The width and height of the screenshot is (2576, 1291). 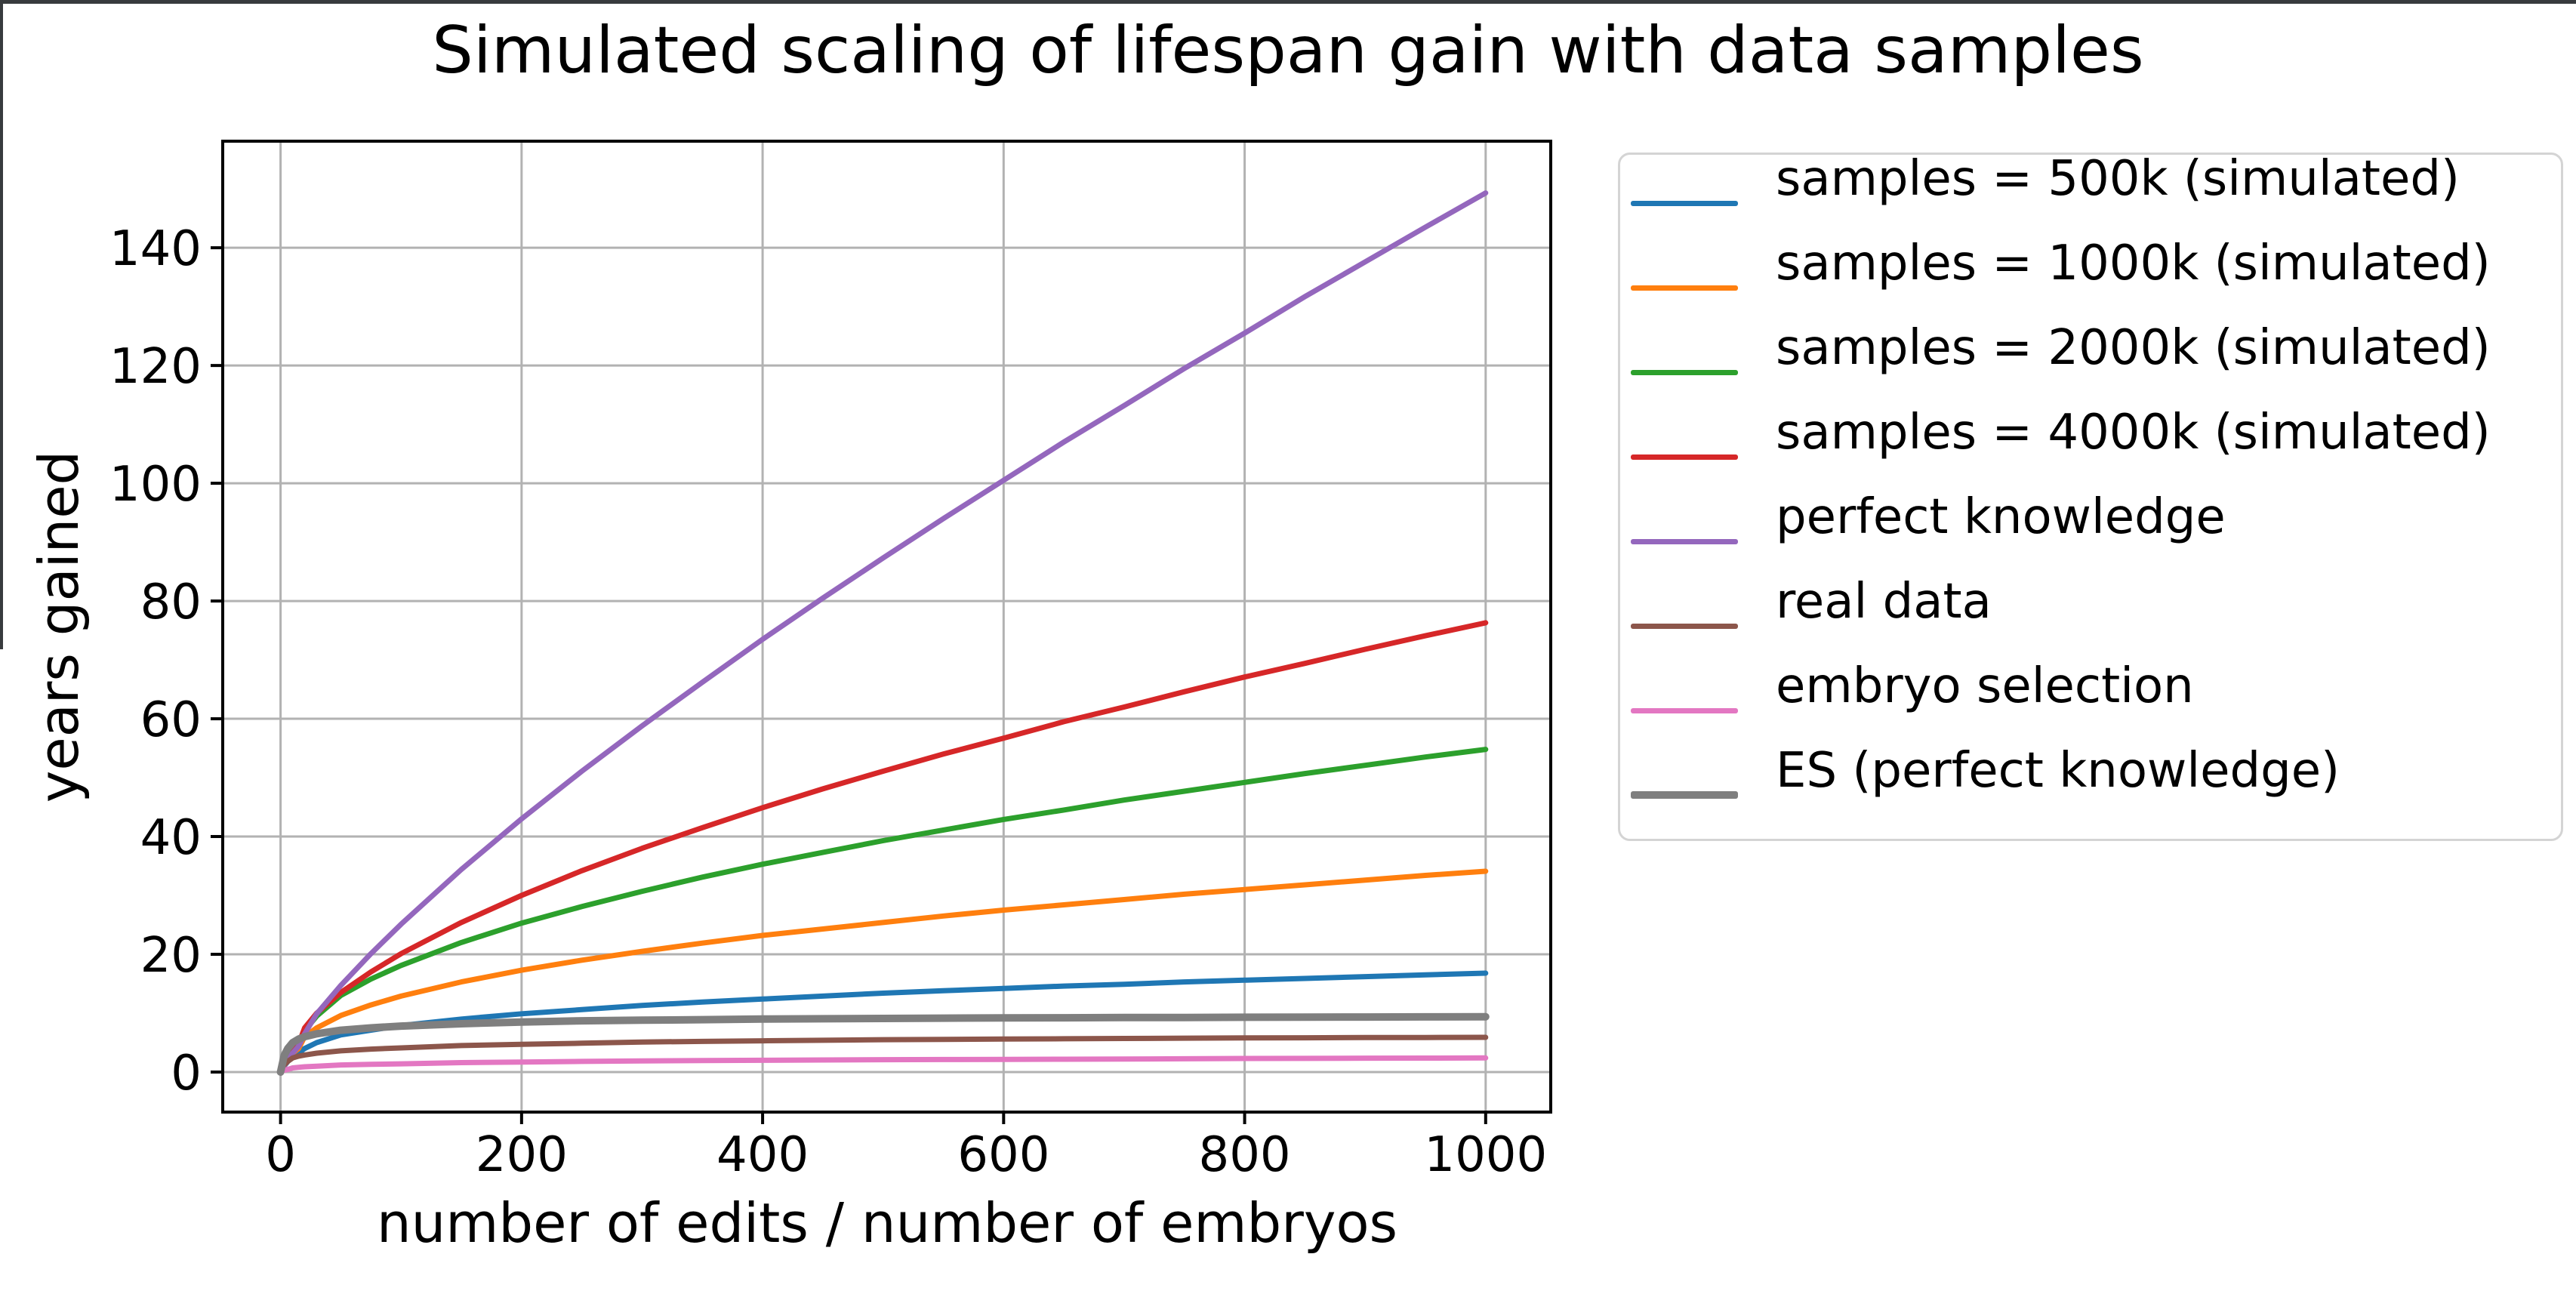 I want to click on y-tick-label: 120, so click(x=155, y=367).